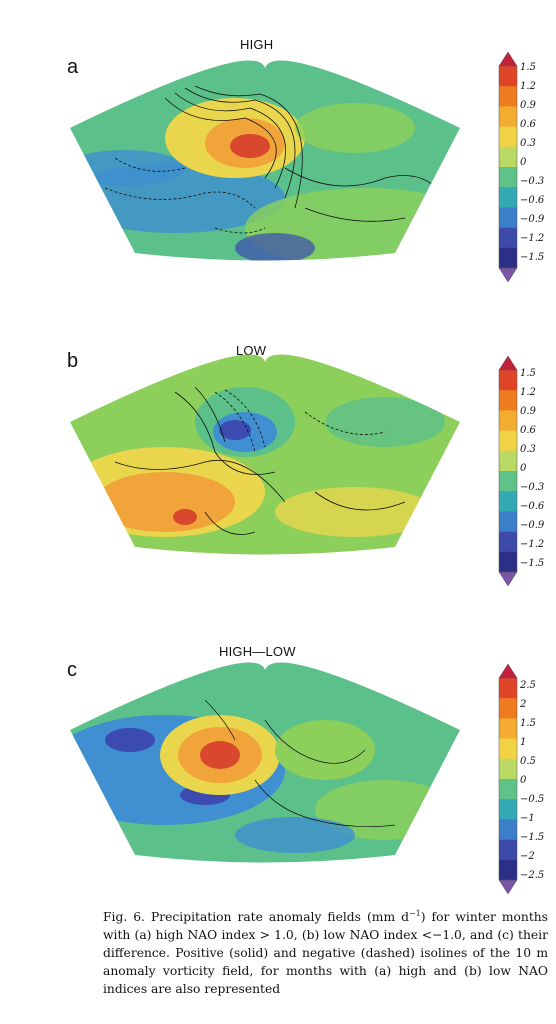  What do you see at coordinates (528, 761) in the screenshot?
I see `colorbar-tick: 0.5` at bounding box center [528, 761].